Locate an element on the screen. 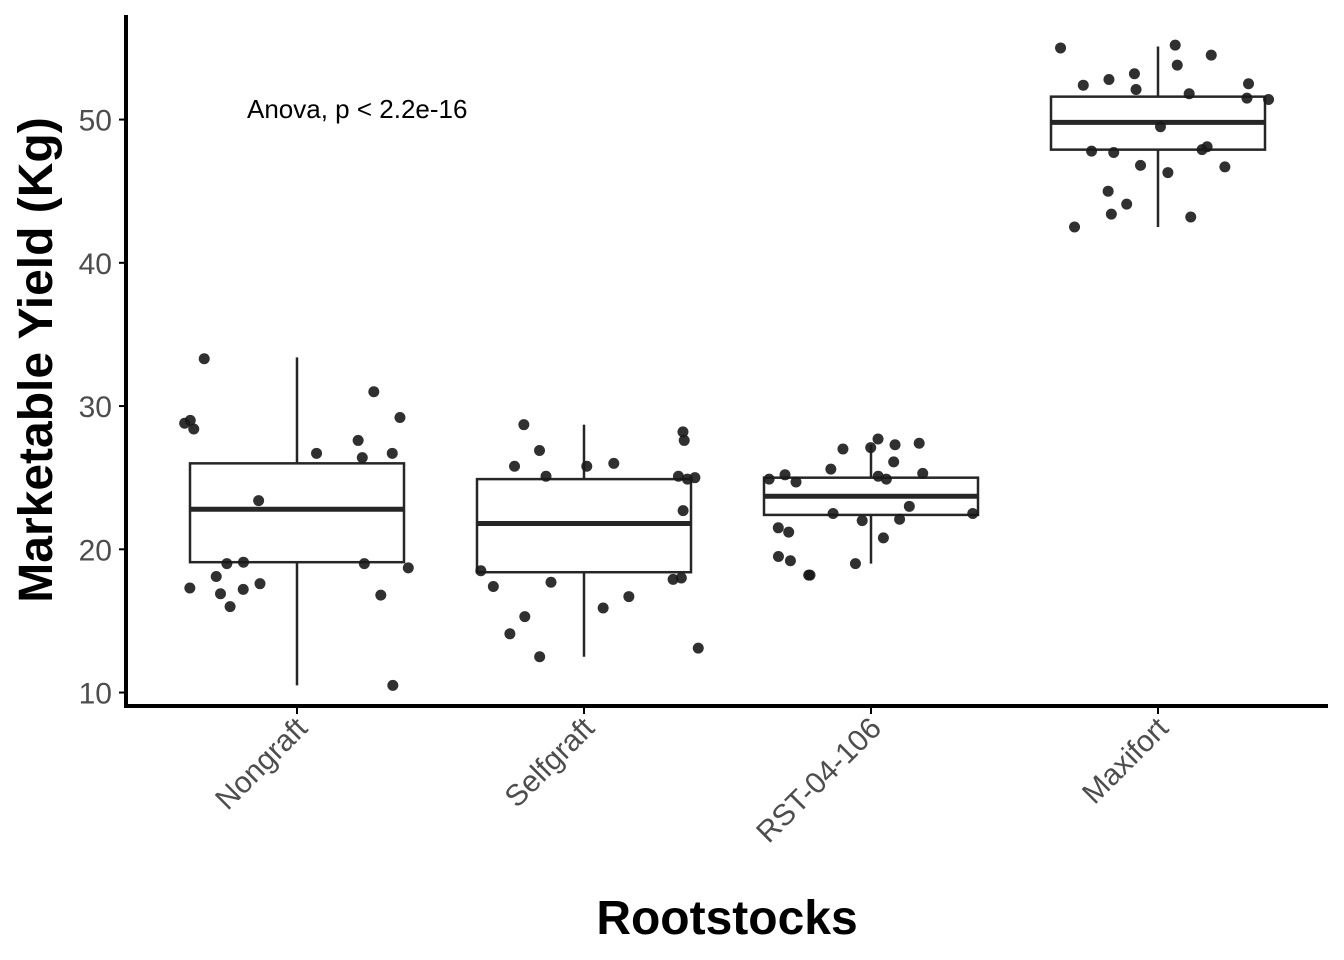  x-tick-label: Maxifort is located at coordinates (1125, 760).